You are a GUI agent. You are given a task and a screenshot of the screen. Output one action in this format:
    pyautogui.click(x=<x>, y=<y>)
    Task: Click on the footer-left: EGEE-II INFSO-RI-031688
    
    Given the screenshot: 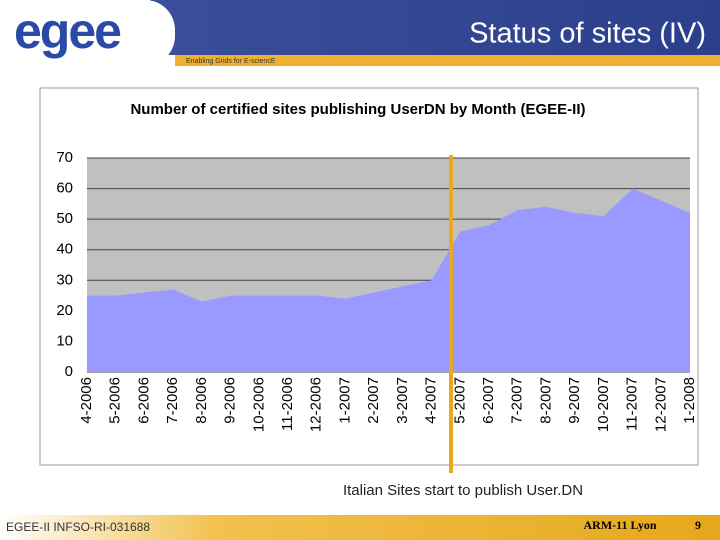 What is the action you would take?
    pyautogui.click(x=78, y=527)
    